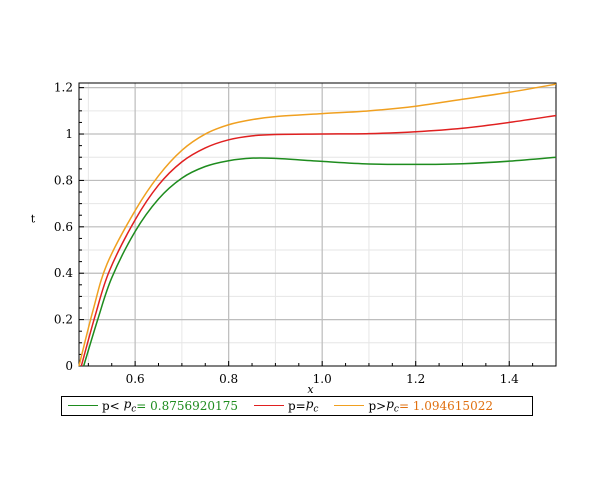  What do you see at coordinates (63, 273) in the screenshot?
I see `y-tick-label: 0.4` at bounding box center [63, 273].